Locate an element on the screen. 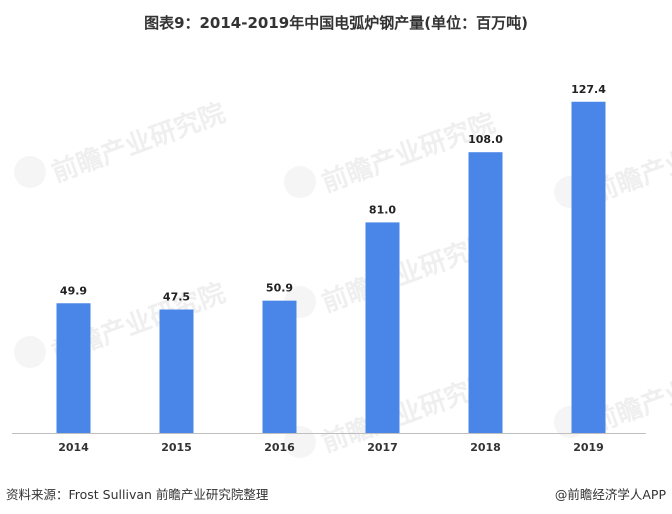  x-tick-label-2015: 2015 is located at coordinates (176, 447).